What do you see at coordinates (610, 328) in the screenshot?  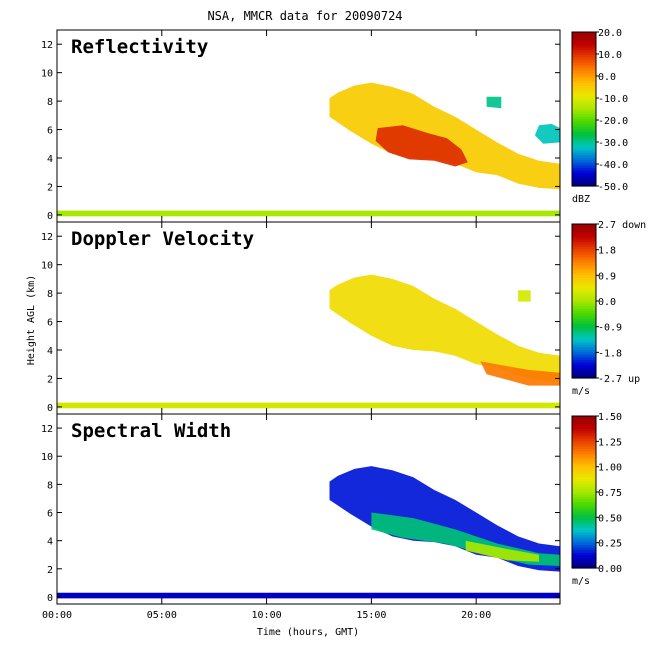 I see `colorbar-tick-label: -0.9` at bounding box center [610, 328].